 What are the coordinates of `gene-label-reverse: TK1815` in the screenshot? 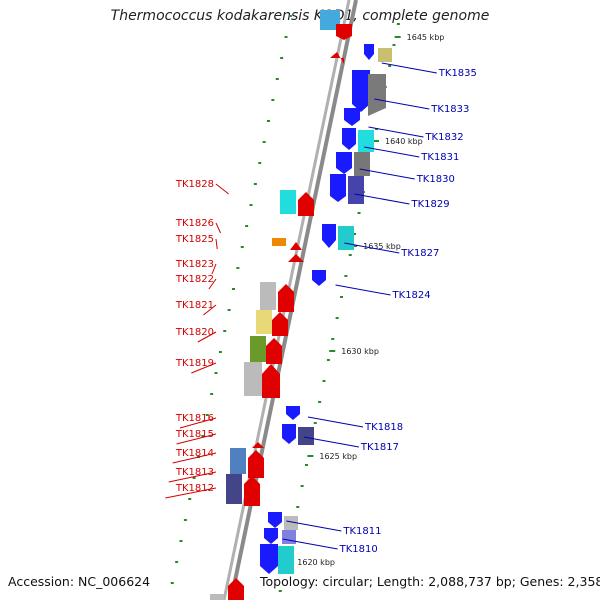 It's located at (194, 434).